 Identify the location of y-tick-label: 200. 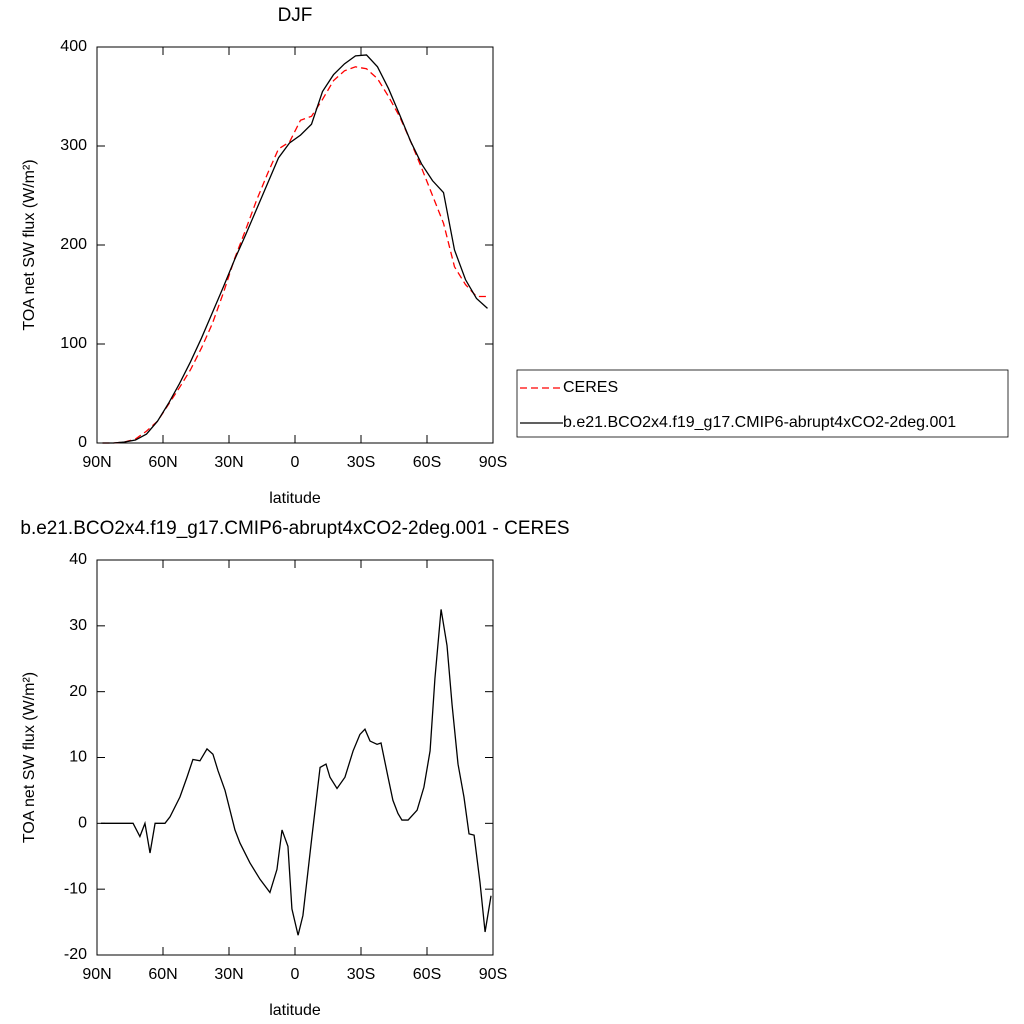
(73, 244).